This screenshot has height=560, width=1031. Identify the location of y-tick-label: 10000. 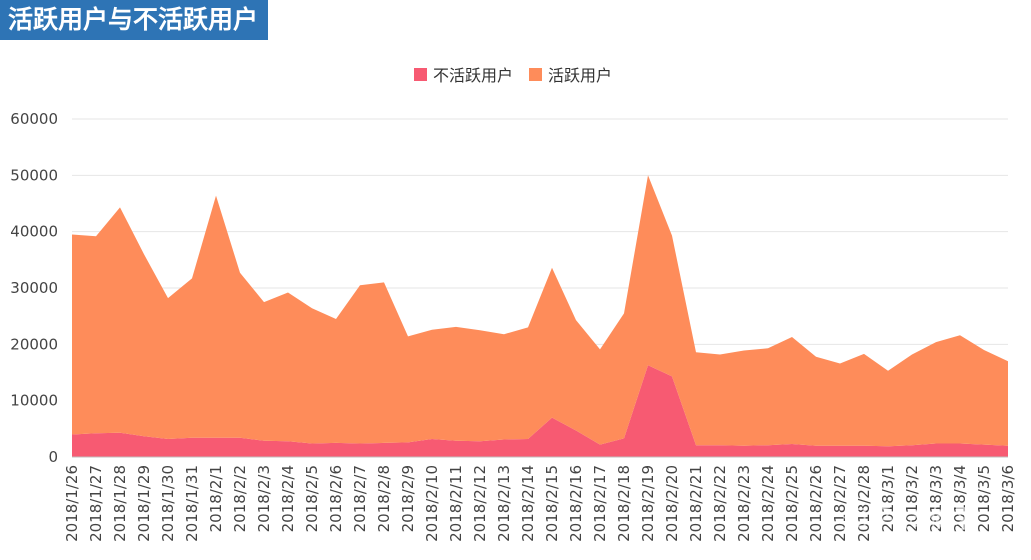
(34, 401).